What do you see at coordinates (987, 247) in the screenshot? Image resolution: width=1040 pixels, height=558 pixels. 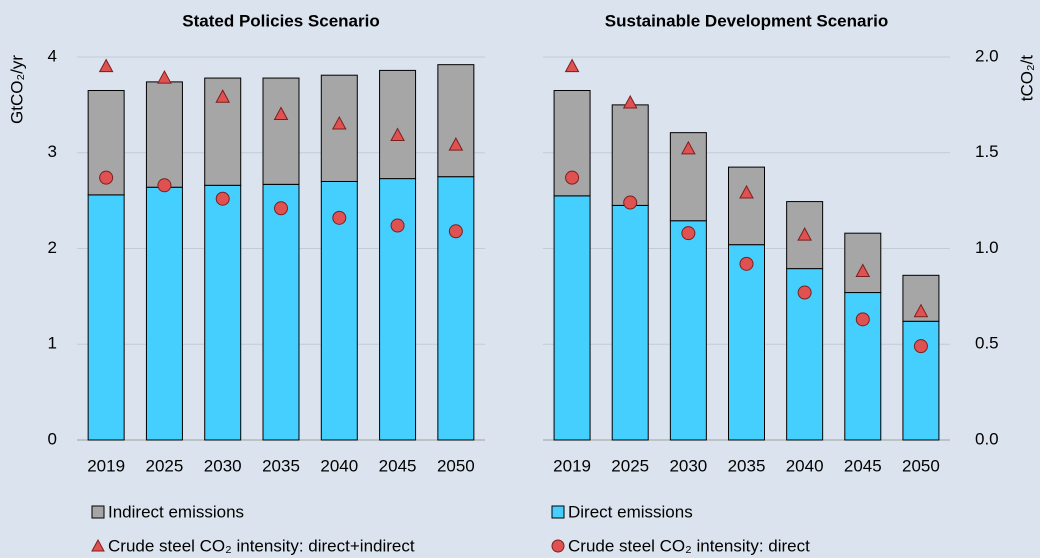 I see `y2-tick-label: 1.0` at bounding box center [987, 247].